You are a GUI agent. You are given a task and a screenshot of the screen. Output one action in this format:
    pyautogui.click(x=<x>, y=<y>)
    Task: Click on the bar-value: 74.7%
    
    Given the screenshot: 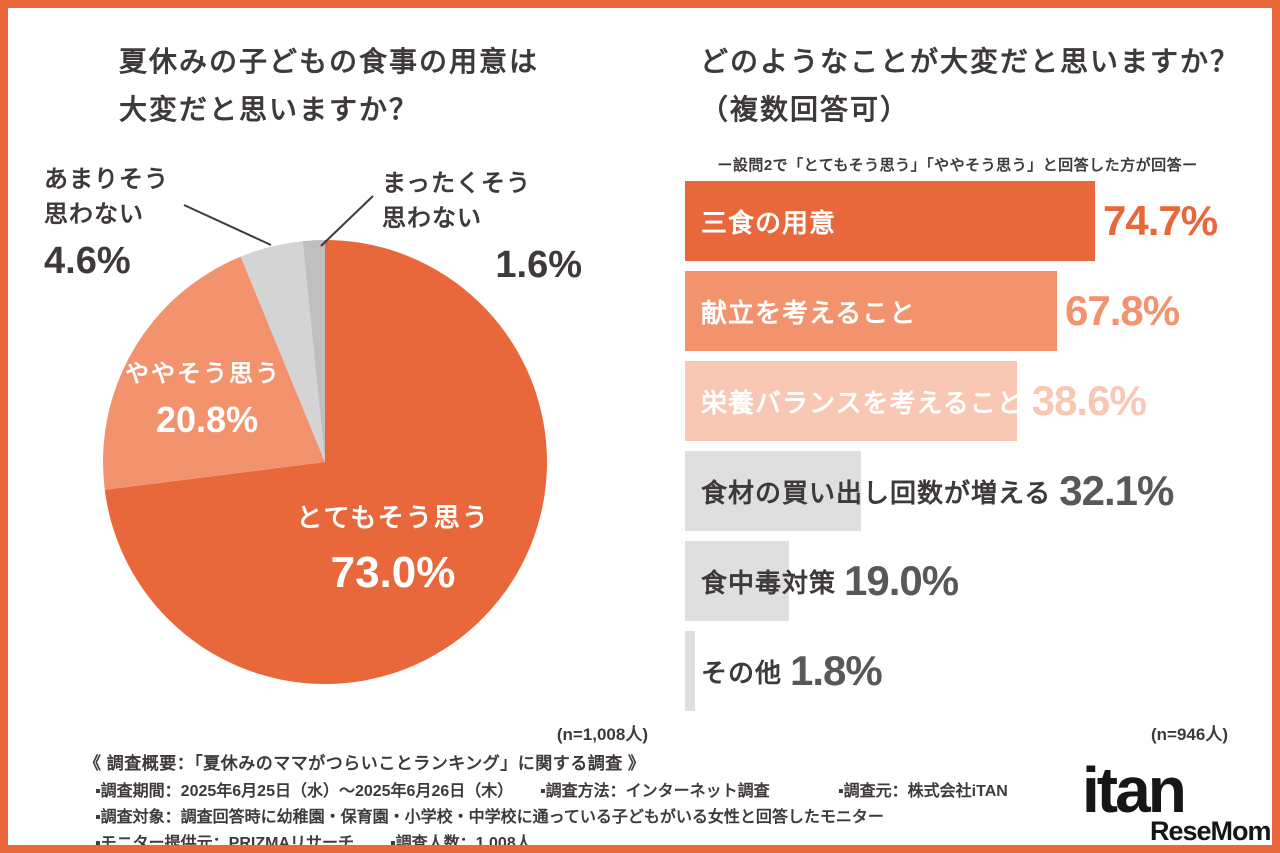 What is the action you would take?
    pyautogui.click(x=1160, y=220)
    